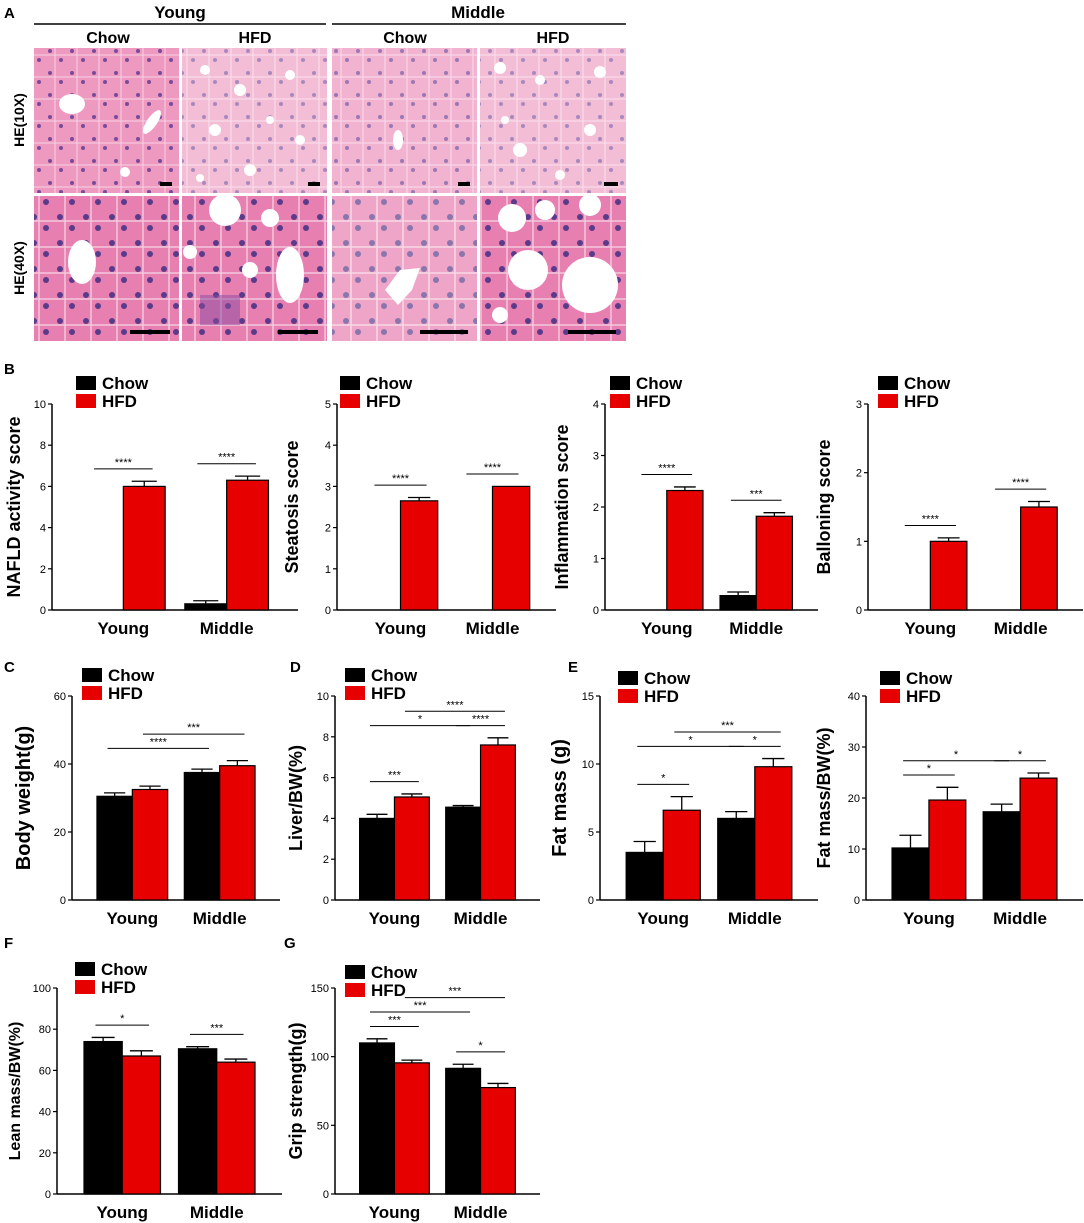  What do you see at coordinates (106, 268) in the screenshot?
I see `micrograph-young-chow-40x` at bounding box center [106, 268].